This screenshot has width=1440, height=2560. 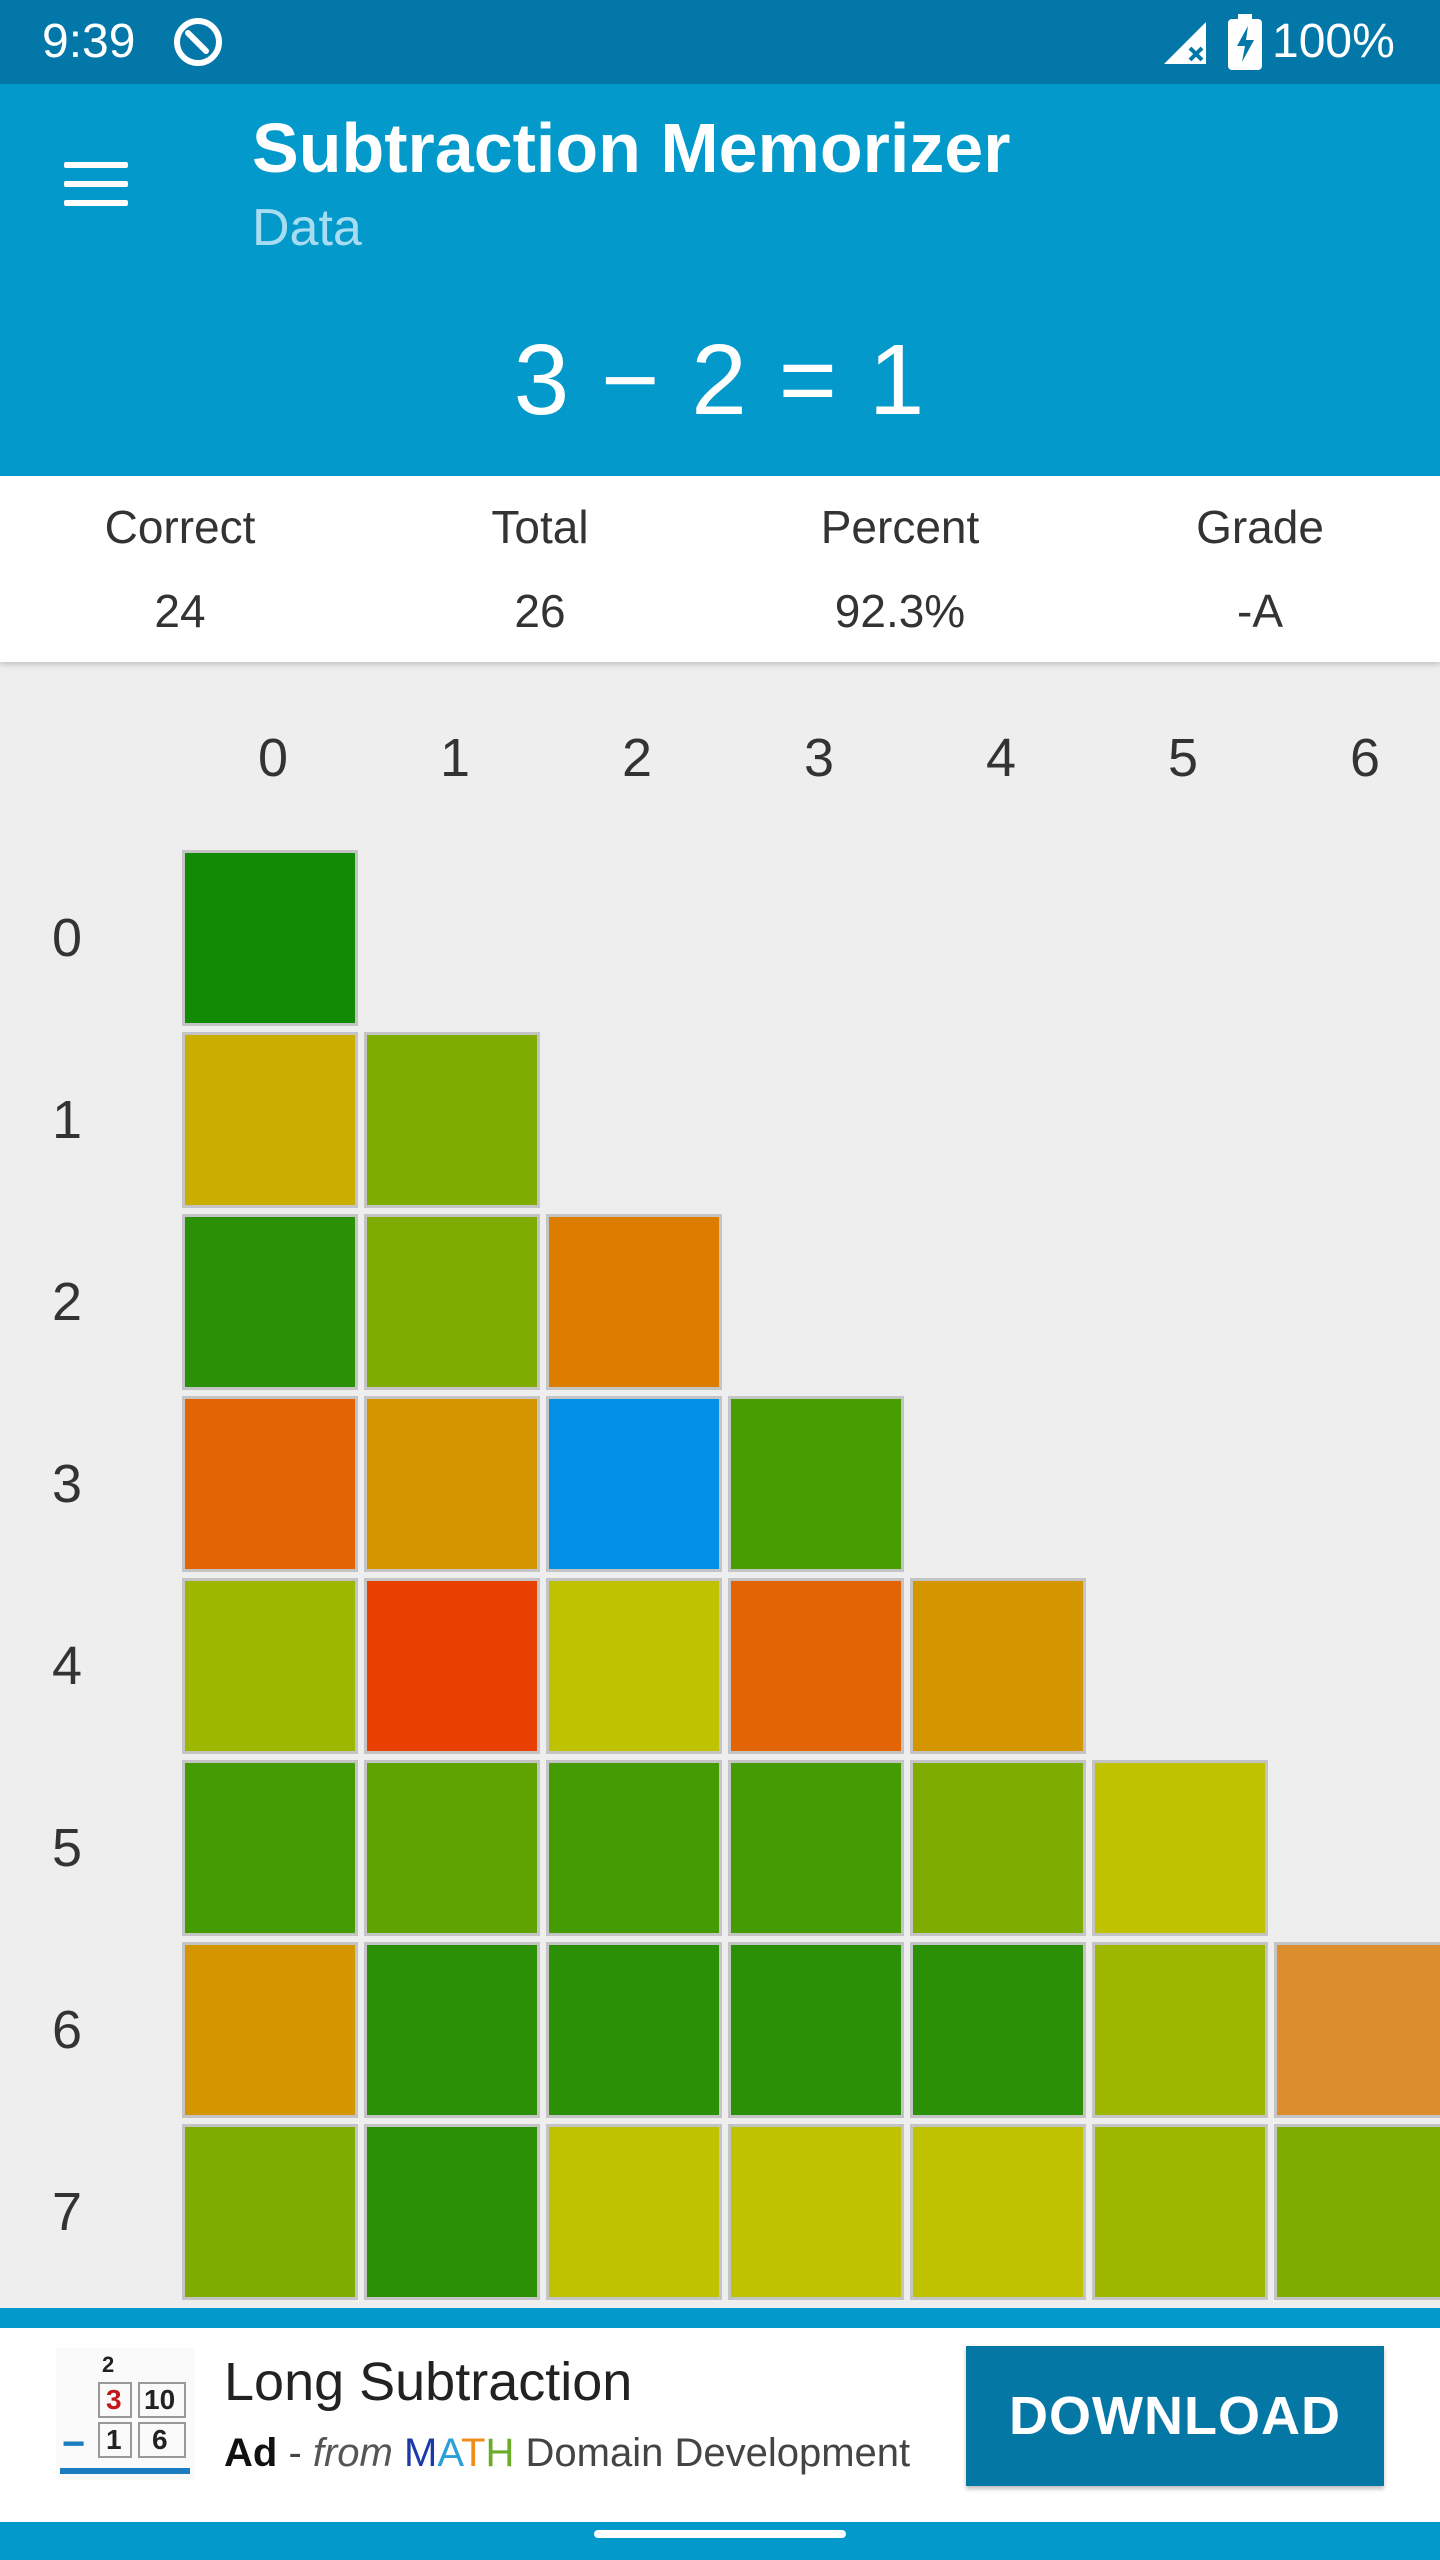 What do you see at coordinates (114, 2399) in the screenshot?
I see `logo-digit: 3` at bounding box center [114, 2399].